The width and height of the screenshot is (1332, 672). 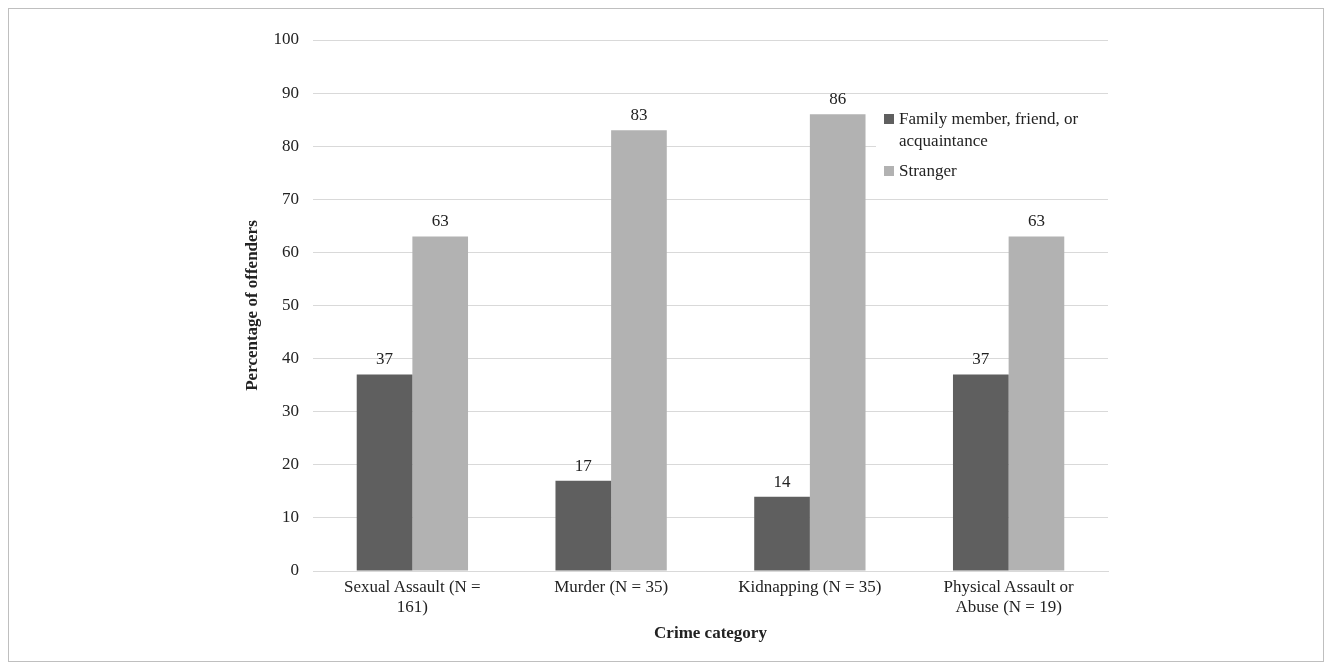 What do you see at coordinates (290, 198) in the screenshot?
I see `y-tick-label: 70` at bounding box center [290, 198].